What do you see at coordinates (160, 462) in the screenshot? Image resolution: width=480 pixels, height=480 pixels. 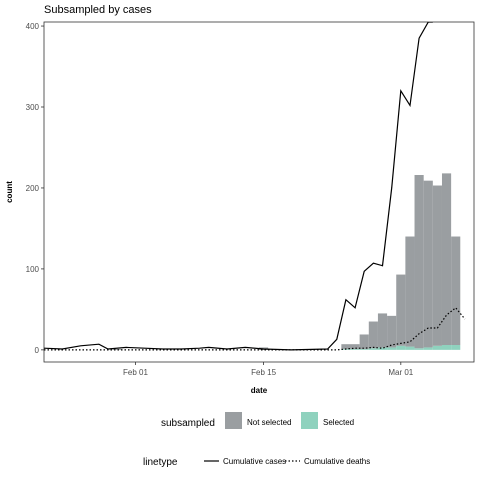 I see `linetype-legend-title: linetype` at bounding box center [160, 462].